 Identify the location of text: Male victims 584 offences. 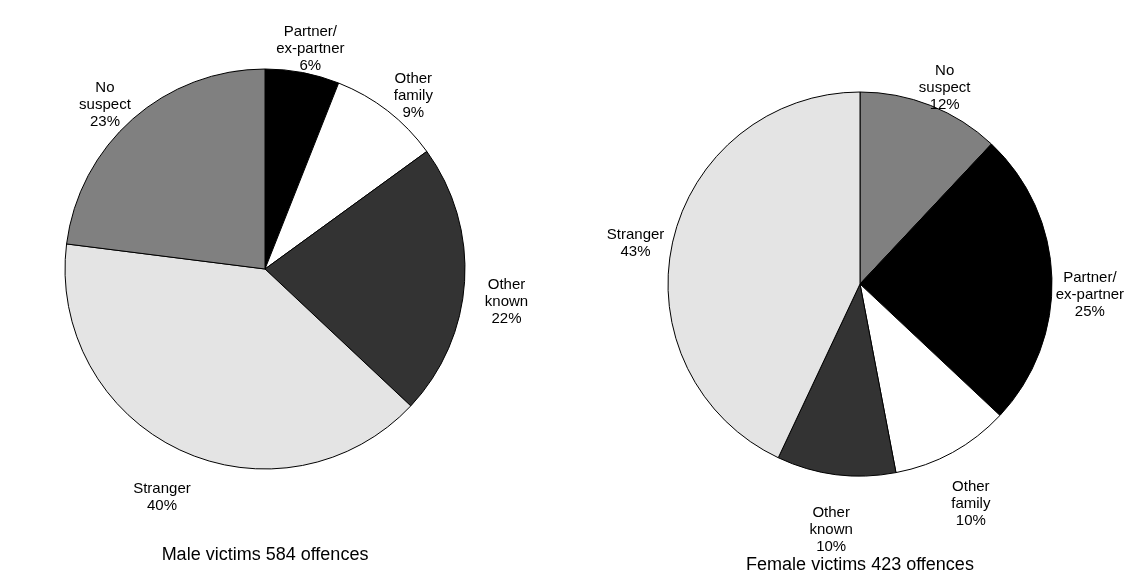
(265, 554).